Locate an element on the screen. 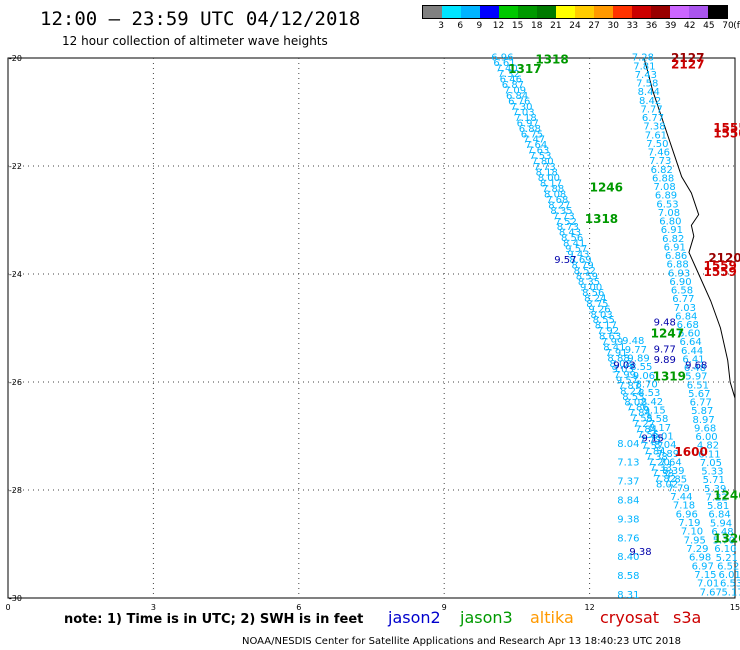 Image resolution: width=740 pixels, height=650 pixels. wave-height-value: 7.91 is located at coordinates (616, 353).